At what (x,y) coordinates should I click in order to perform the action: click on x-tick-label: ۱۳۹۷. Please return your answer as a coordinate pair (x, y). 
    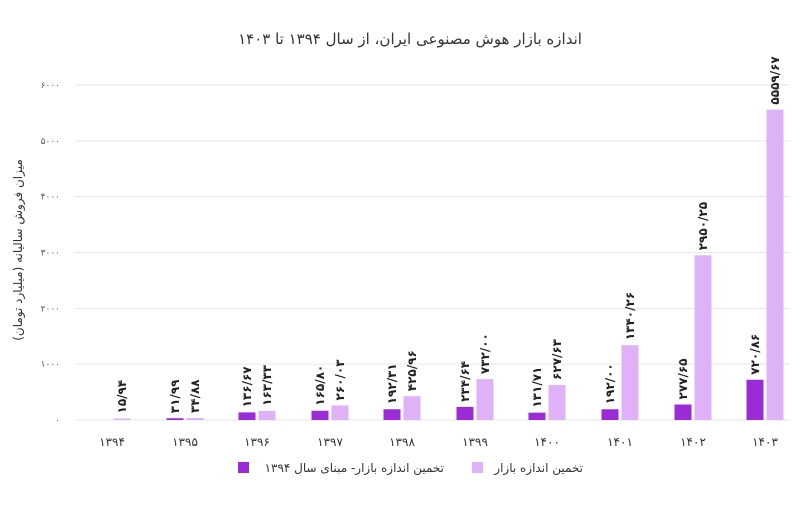
    Looking at the image, I should click on (330, 442).